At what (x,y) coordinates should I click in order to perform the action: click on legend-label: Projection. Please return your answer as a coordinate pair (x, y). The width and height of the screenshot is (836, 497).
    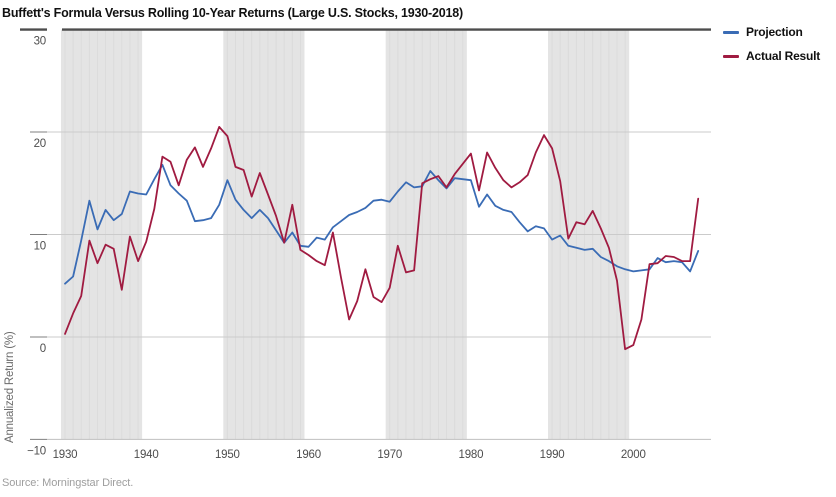
    Looking at the image, I should click on (774, 32).